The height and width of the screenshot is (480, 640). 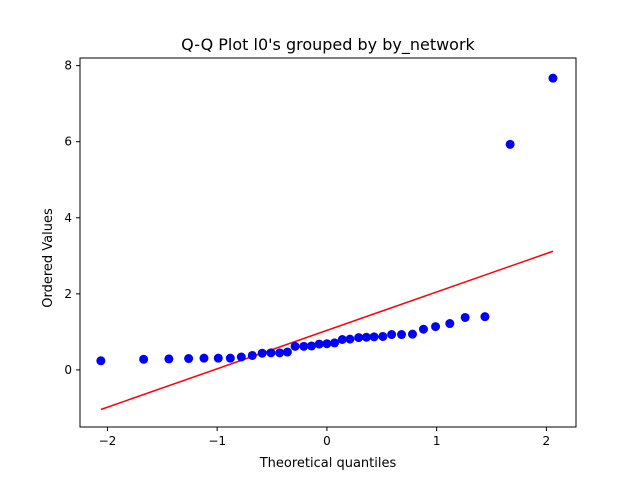 What do you see at coordinates (108, 441) in the screenshot?
I see `x-tick-label: −2` at bounding box center [108, 441].